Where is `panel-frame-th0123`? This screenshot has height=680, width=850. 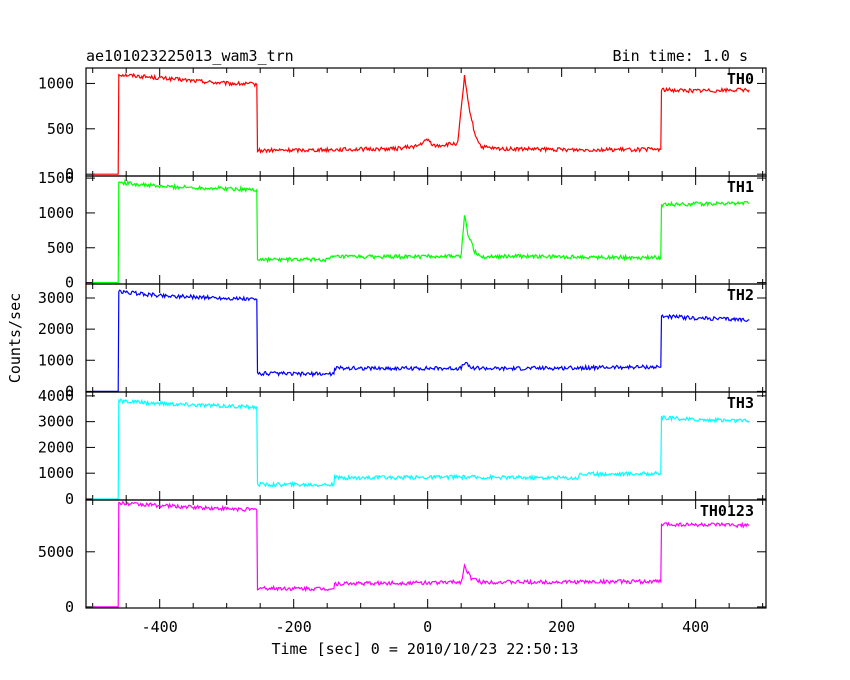 panel-frame-th0123 is located at coordinates (426, 554).